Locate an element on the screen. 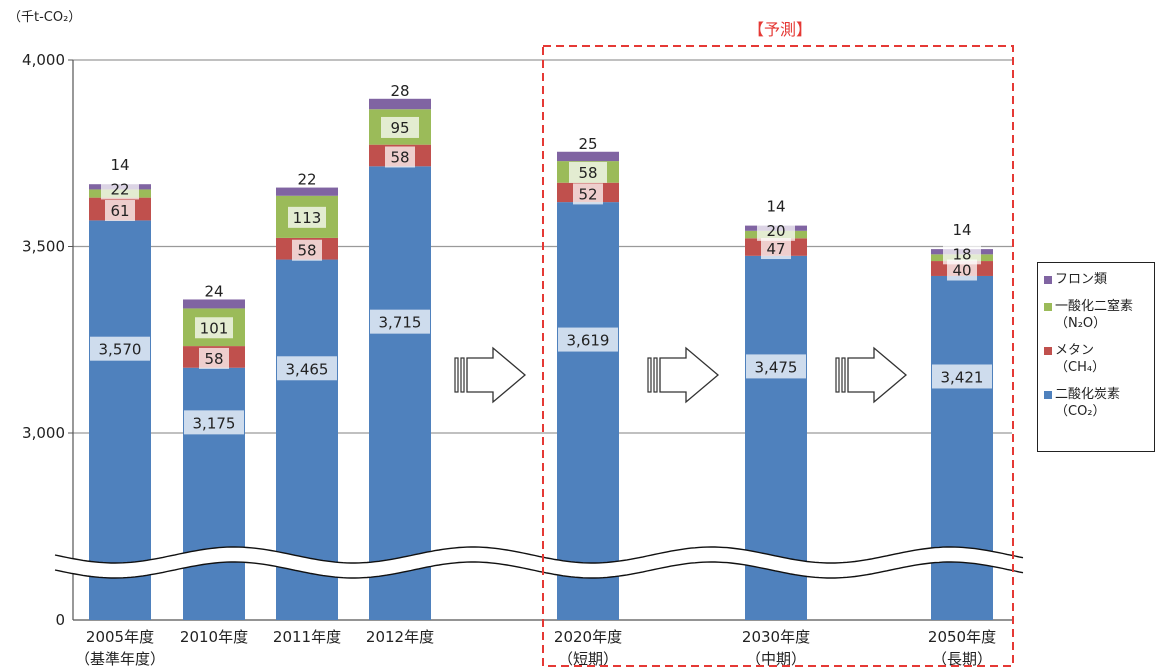  data-label: 40 is located at coordinates (961, 271).